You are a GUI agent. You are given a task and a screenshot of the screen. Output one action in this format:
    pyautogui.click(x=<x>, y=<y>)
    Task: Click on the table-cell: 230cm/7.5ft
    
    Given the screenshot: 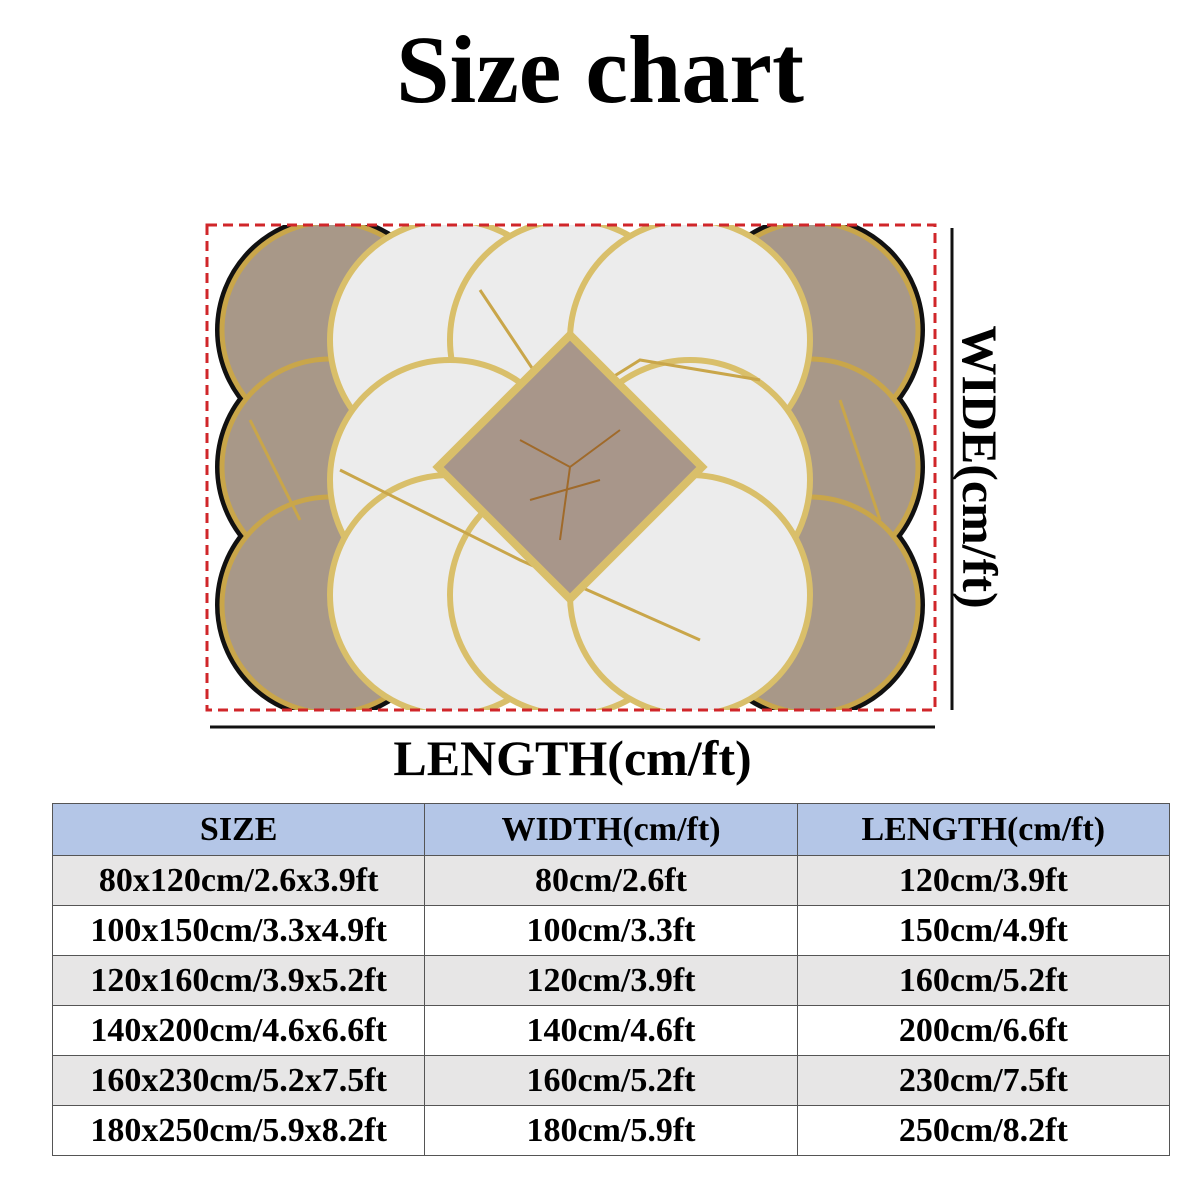 What is the action you would take?
    pyautogui.click(x=983, y=1080)
    